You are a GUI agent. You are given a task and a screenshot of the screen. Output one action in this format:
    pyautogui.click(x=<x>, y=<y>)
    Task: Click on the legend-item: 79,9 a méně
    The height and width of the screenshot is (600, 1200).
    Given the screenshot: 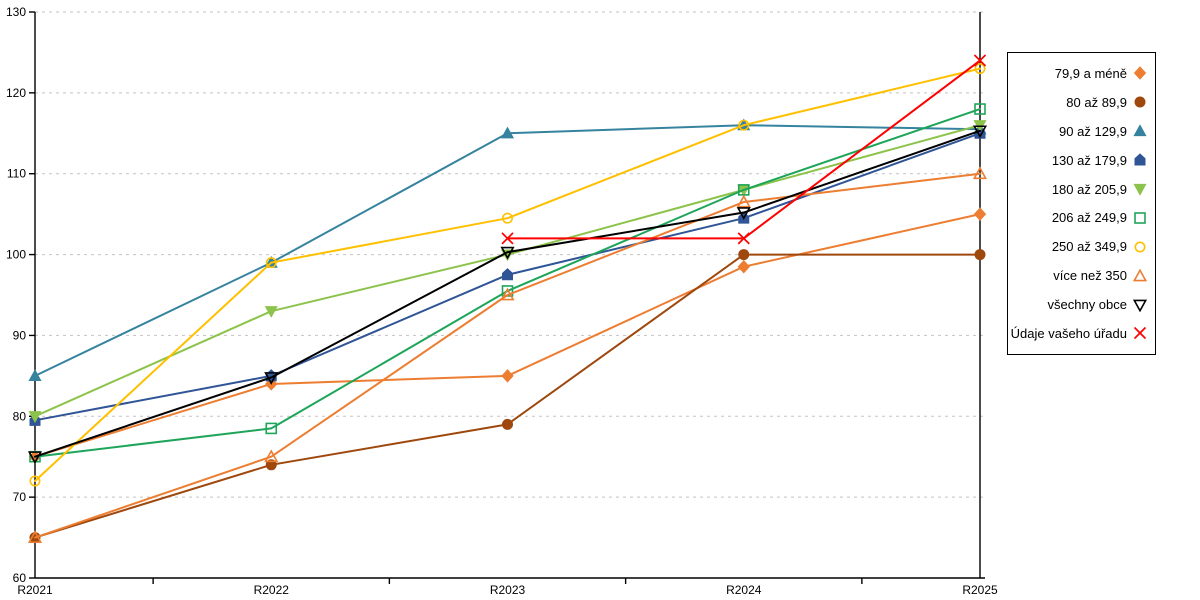 What is the action you would take?
    pyautogui.click(x=1081, y=73)
    